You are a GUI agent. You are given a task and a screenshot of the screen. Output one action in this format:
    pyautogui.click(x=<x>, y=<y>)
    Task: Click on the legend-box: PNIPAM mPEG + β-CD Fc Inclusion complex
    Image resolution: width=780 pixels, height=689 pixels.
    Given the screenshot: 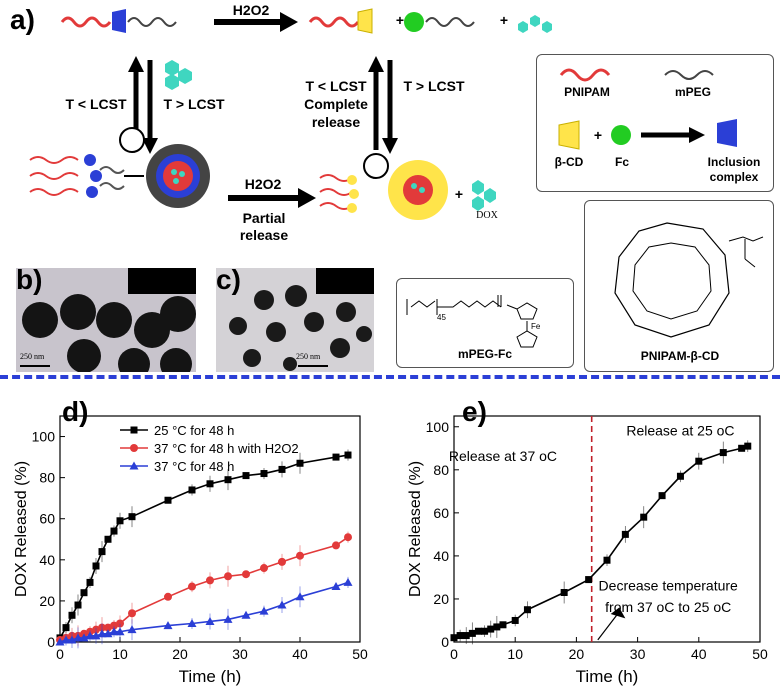 What is the action you would take?
    pyautogui.click(x=655, y=123)
    